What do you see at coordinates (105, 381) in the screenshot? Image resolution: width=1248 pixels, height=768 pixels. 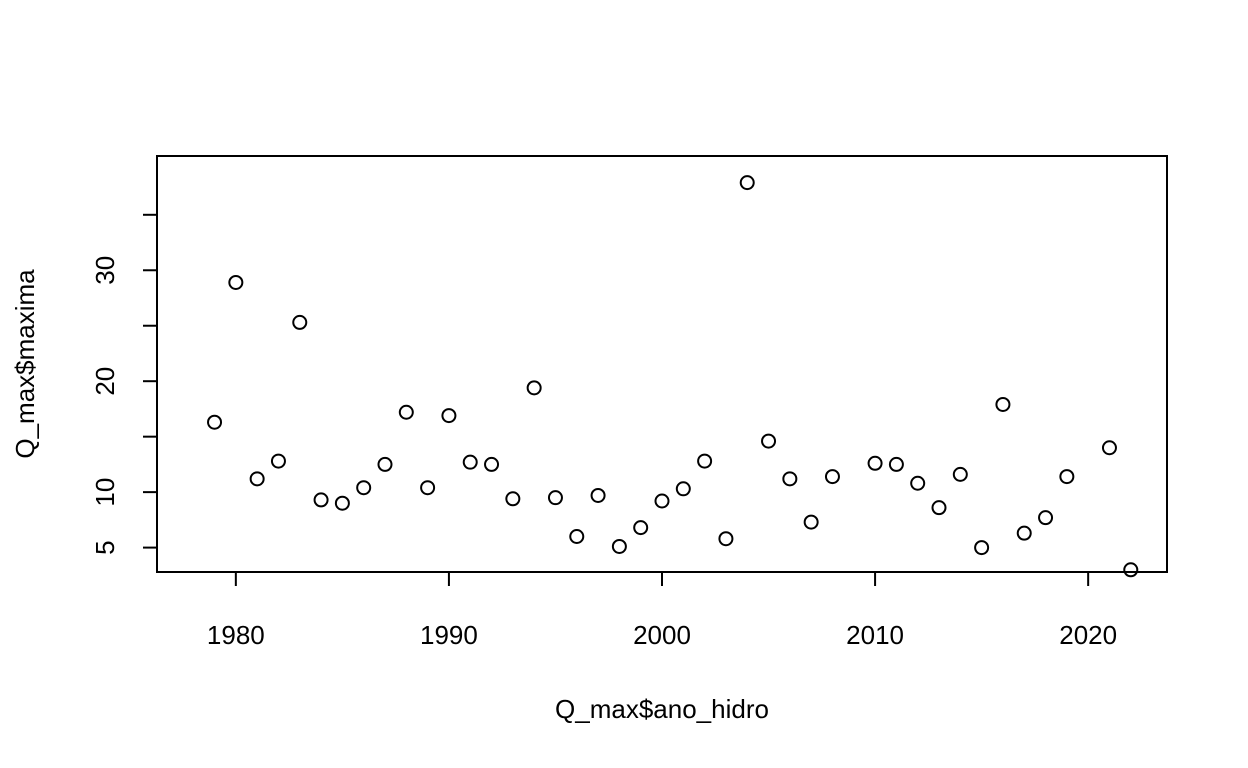 I see `y-tick-label: 20` at bounding box center [105, 381].